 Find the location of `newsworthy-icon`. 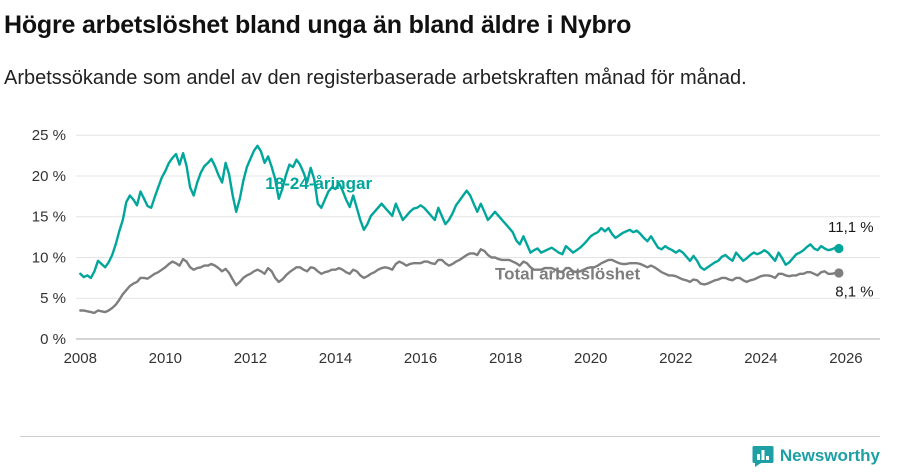

newsworthy-icon is located at coordinates (763, 456).